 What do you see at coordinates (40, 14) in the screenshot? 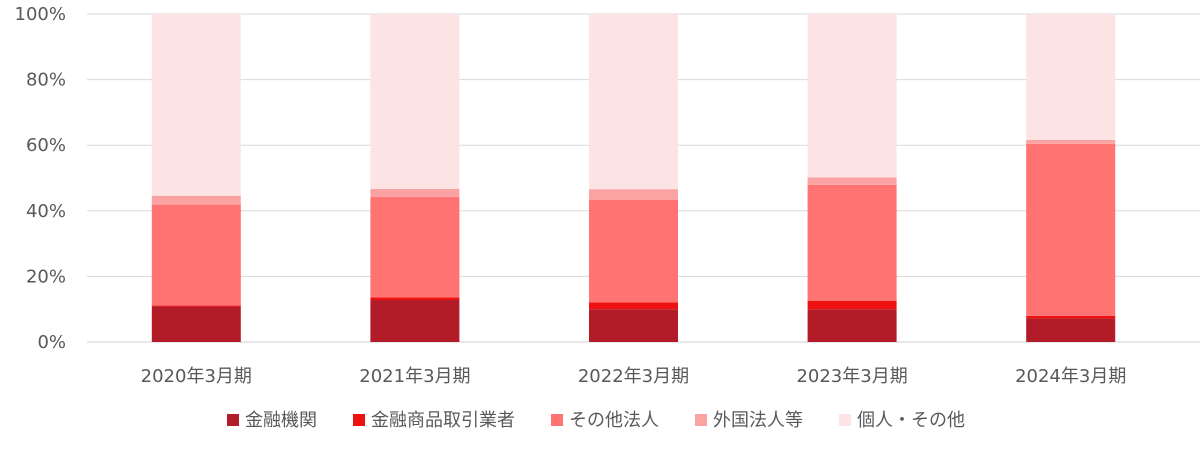
I see `y-tick-label: 100%` at bounding box center [40, 14].